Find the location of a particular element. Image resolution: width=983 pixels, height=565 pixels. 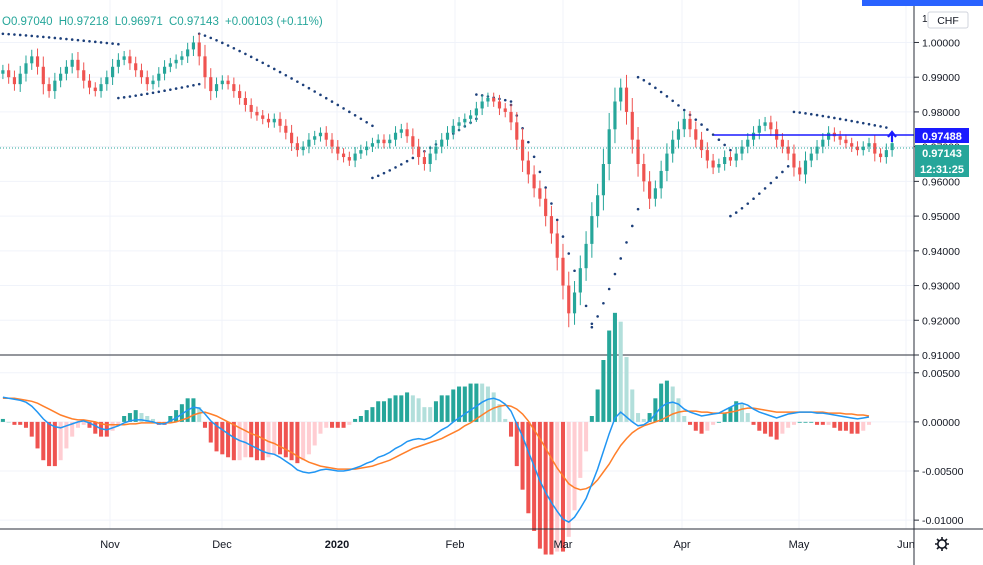

macd-tick-label: -0.00500 is located at coordinates (943, 472).